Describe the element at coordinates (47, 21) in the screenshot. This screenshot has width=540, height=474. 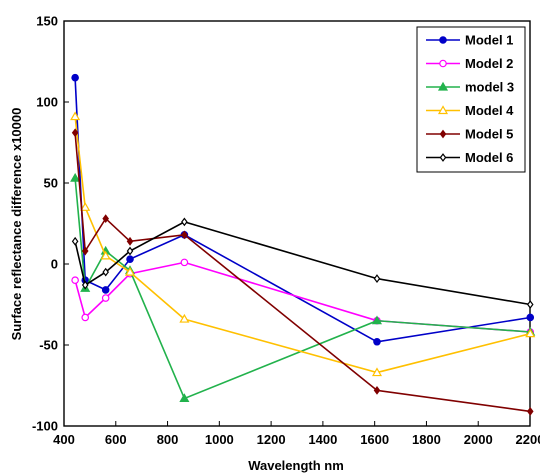
I see `y-tick-label: 150` at that location.